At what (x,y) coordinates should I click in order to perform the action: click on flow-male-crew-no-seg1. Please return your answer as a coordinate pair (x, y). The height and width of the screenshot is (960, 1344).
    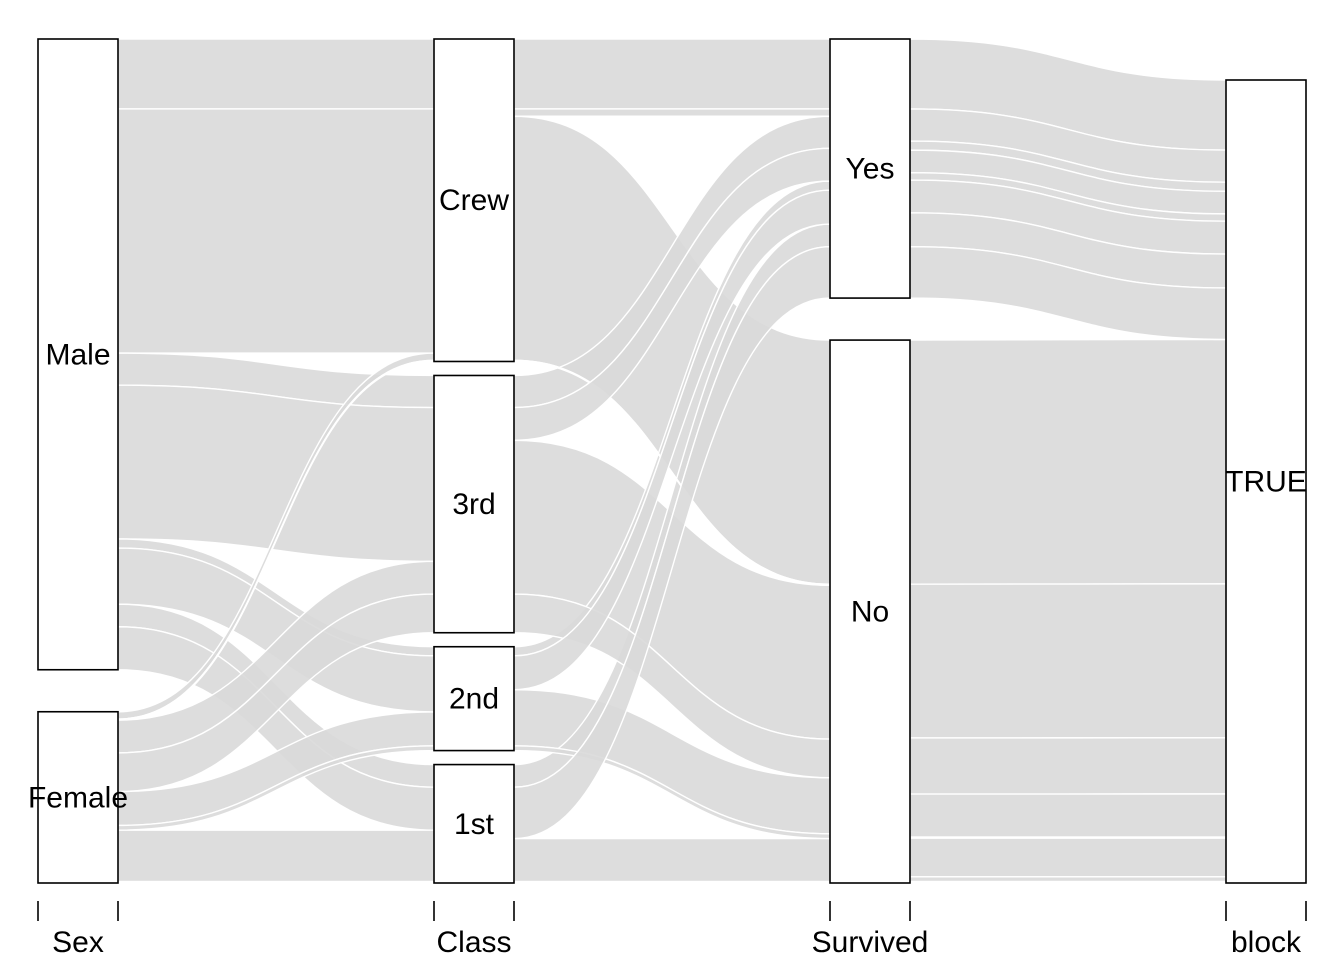
    Looking at the image, I should click on (276, 231).